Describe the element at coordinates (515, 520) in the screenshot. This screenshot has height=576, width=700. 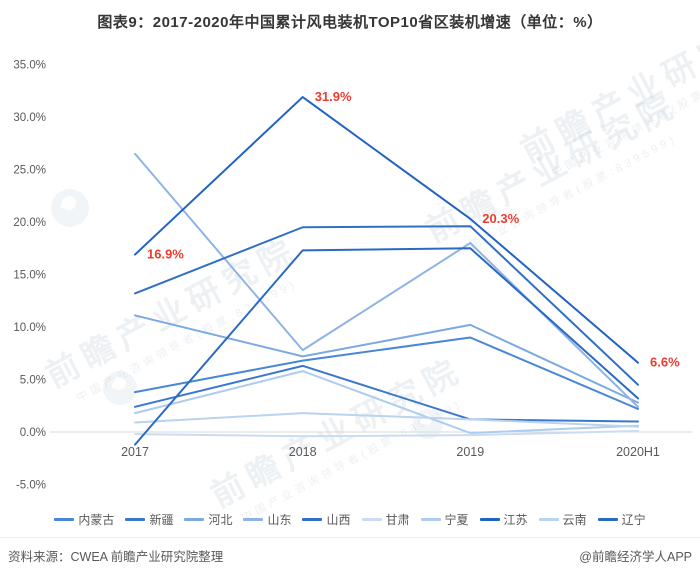
I see `legend-label: 江苏` at that location.